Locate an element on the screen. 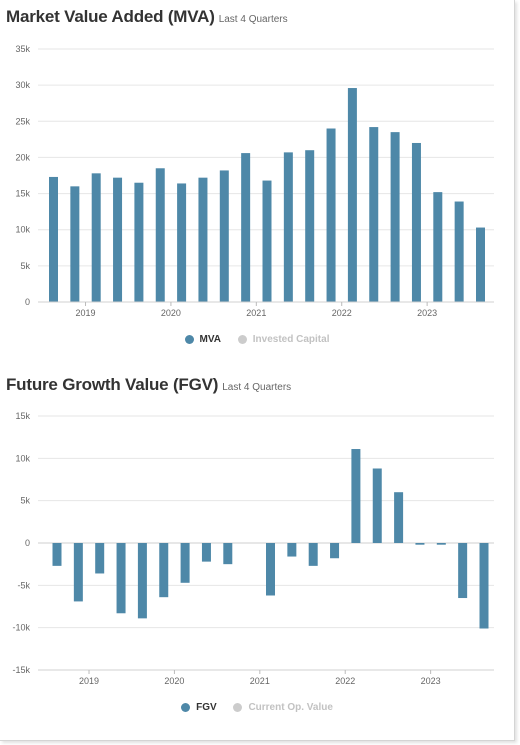  legend-item-invested-capital: Invested Capital is located at coordinates (283, 339).